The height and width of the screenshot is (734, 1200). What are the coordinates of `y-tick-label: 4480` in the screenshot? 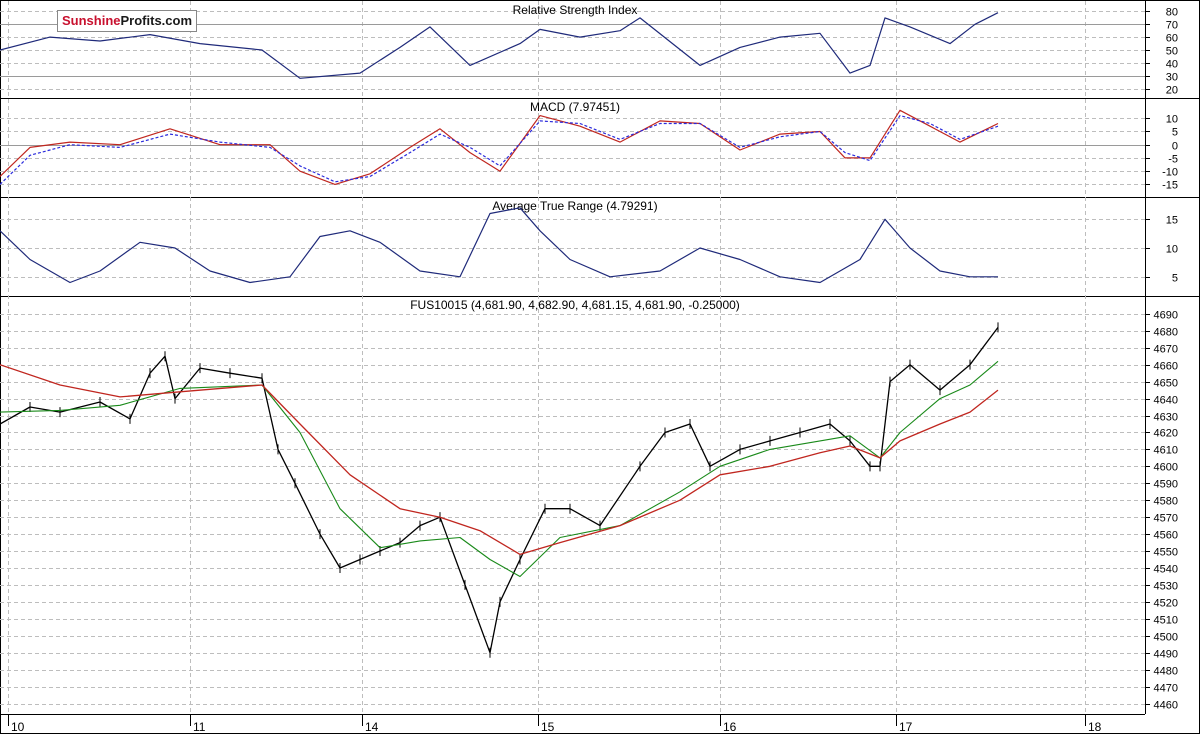 It's located at (1166, 672).